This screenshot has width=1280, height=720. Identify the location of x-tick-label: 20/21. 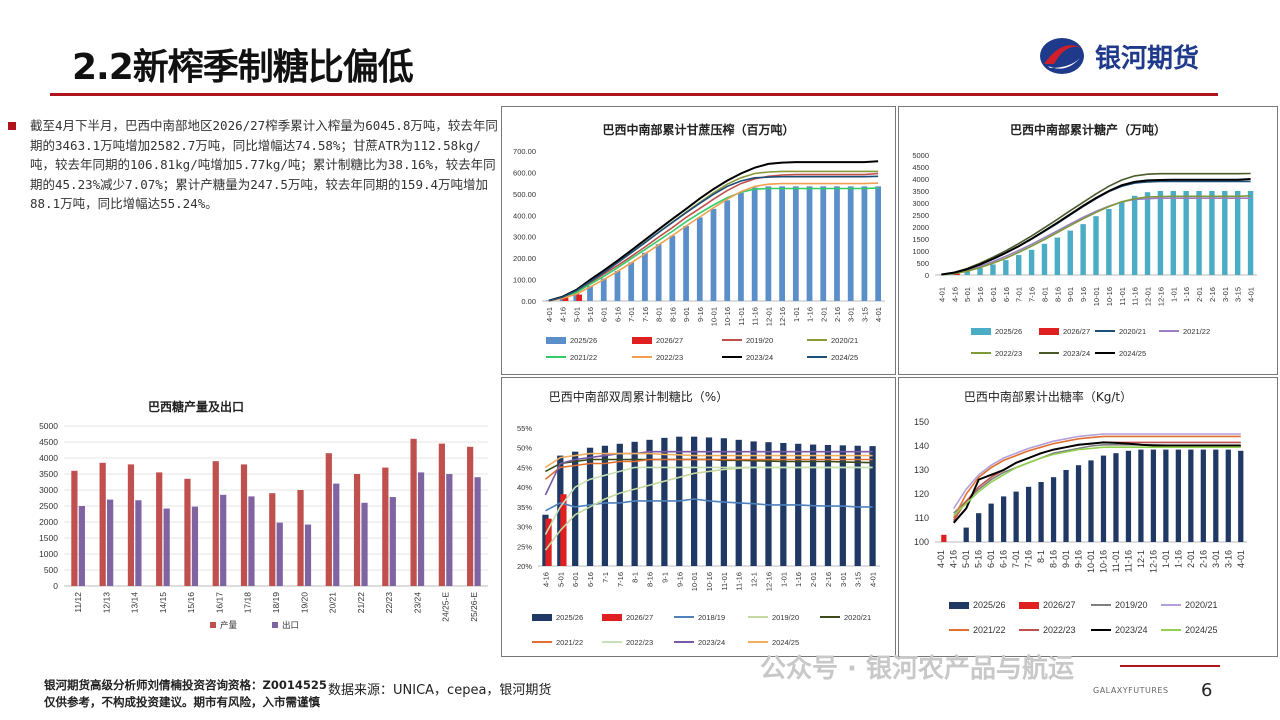
(333, 603).